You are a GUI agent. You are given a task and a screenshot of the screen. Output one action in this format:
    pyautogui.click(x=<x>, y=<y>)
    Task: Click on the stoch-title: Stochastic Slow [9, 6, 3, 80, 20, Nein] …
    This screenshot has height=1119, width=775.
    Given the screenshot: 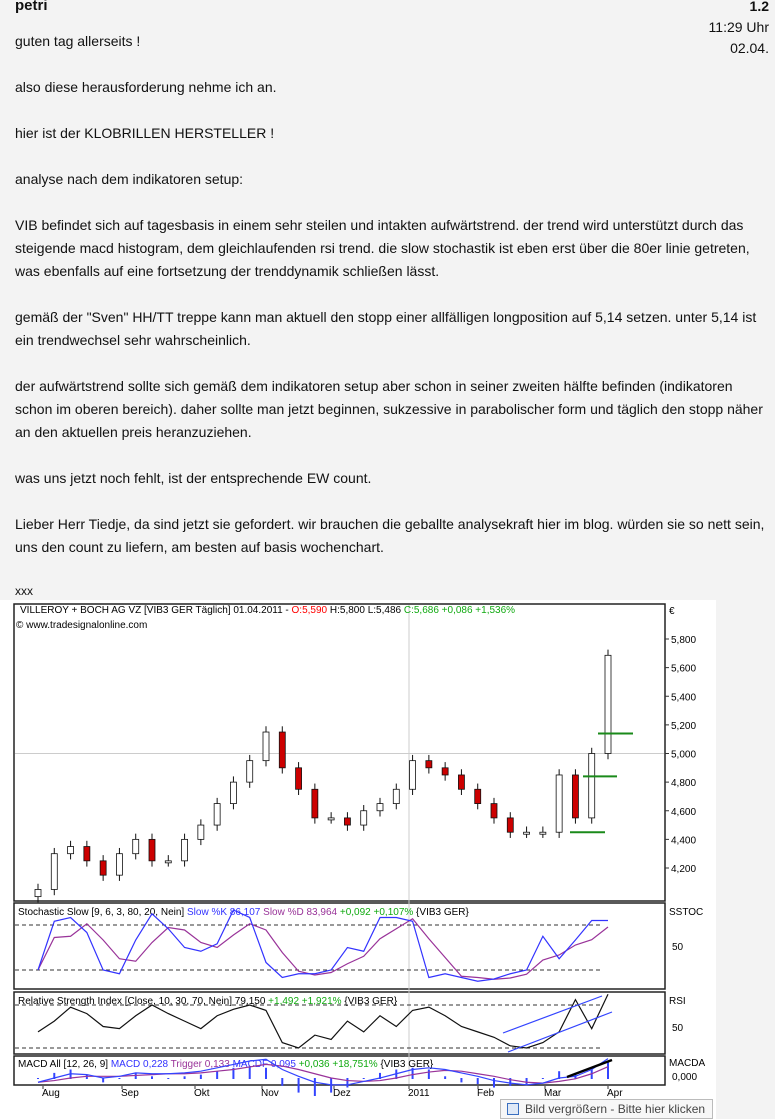 What is the action you would take?
    pyautogui.click(x=244, y=912)
    